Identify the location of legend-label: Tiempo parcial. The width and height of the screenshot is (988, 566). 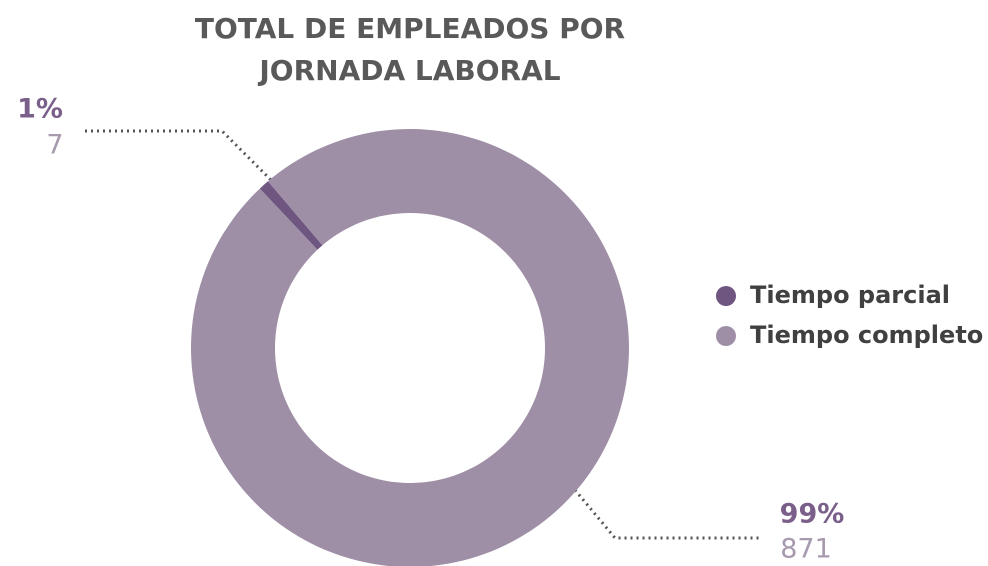
(850, 295).